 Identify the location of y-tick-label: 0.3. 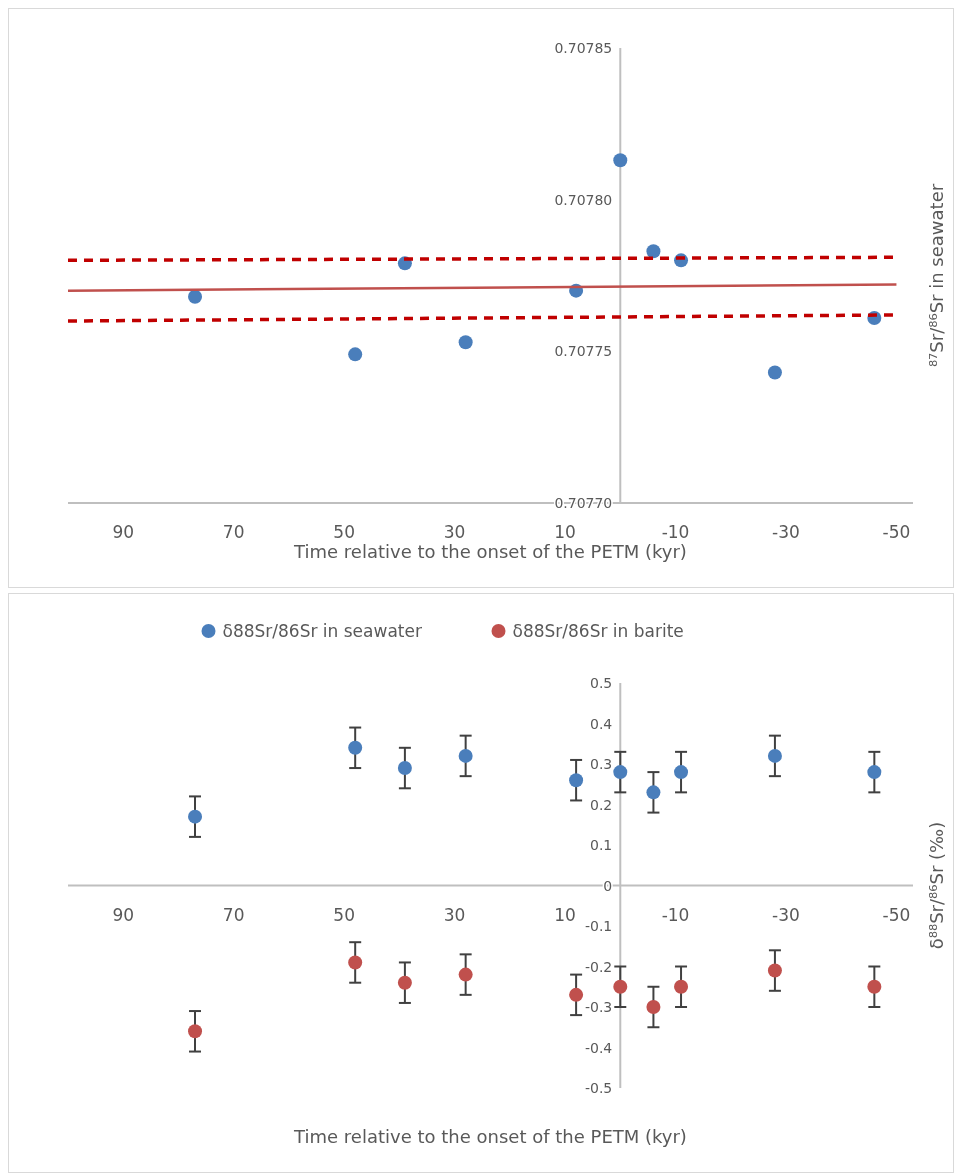
(601, 764).